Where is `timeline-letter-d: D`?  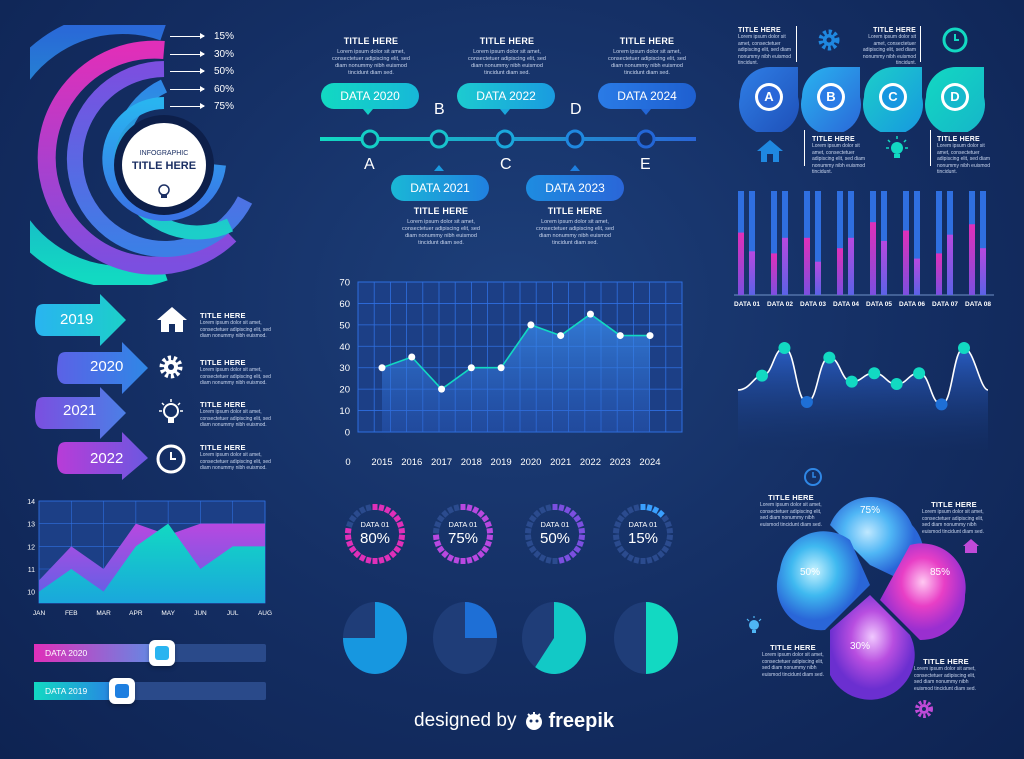
timeline-letter-d: D is located at coordinates (576, 109).